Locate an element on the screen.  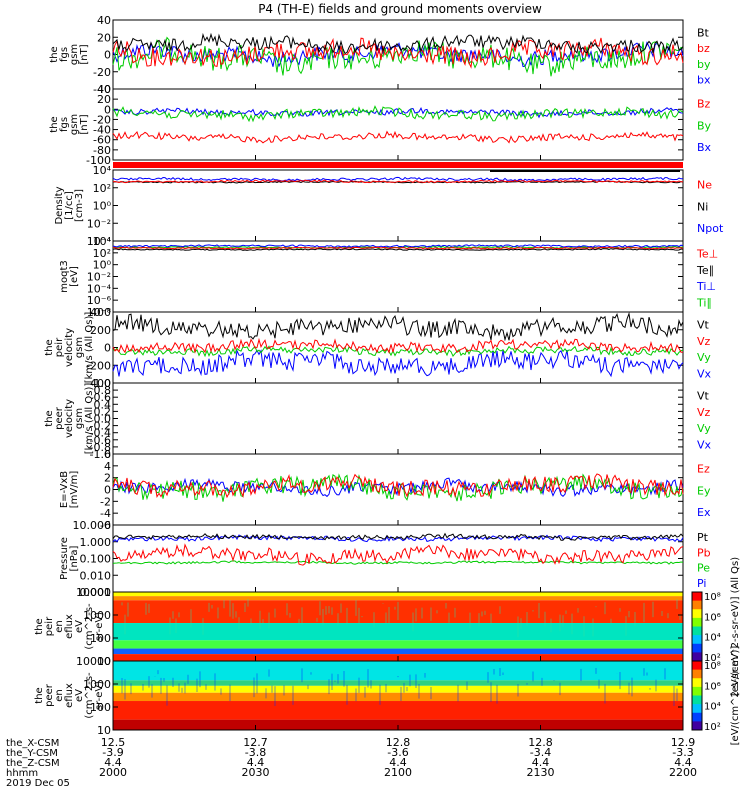
y-tick-label: 20 is located at coordinates (104, 37).